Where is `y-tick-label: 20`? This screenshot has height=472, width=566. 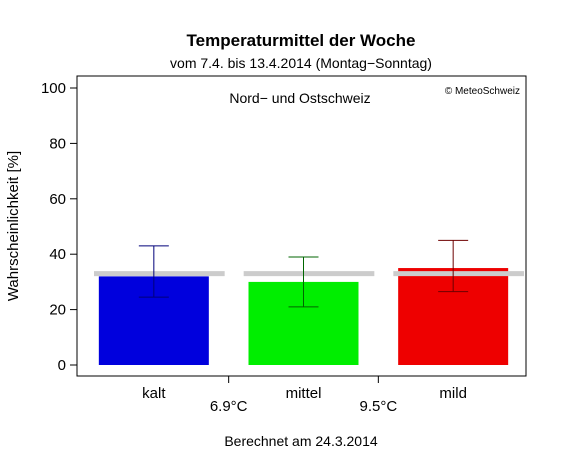 y-tick-label: 20 is located at coordinates (57, 310).